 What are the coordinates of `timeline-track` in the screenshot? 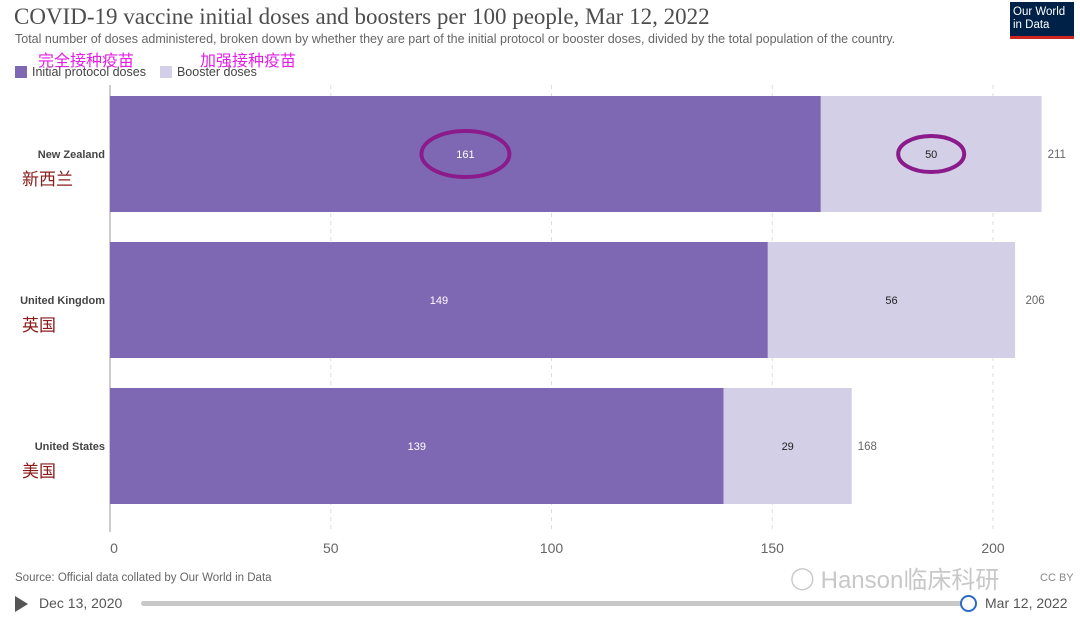 It's located at (555, 603).